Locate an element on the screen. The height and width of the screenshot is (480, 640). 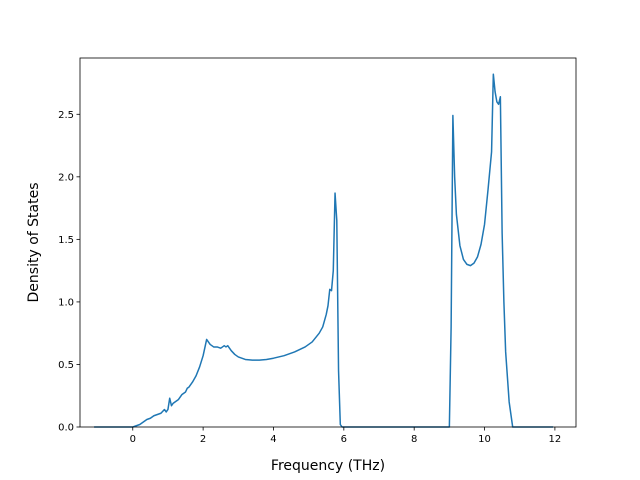
y-tick-label: 2.5 is located at coordinates (66, 115).